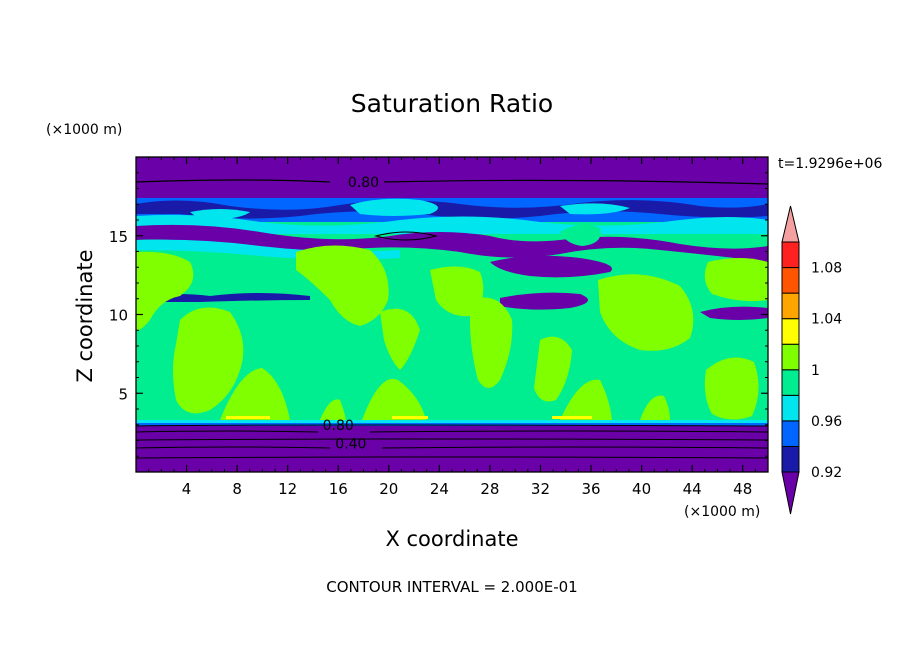 This screenshot has width=904, height=654. I want to click on x-tick-label: 32, so click(540, 489).